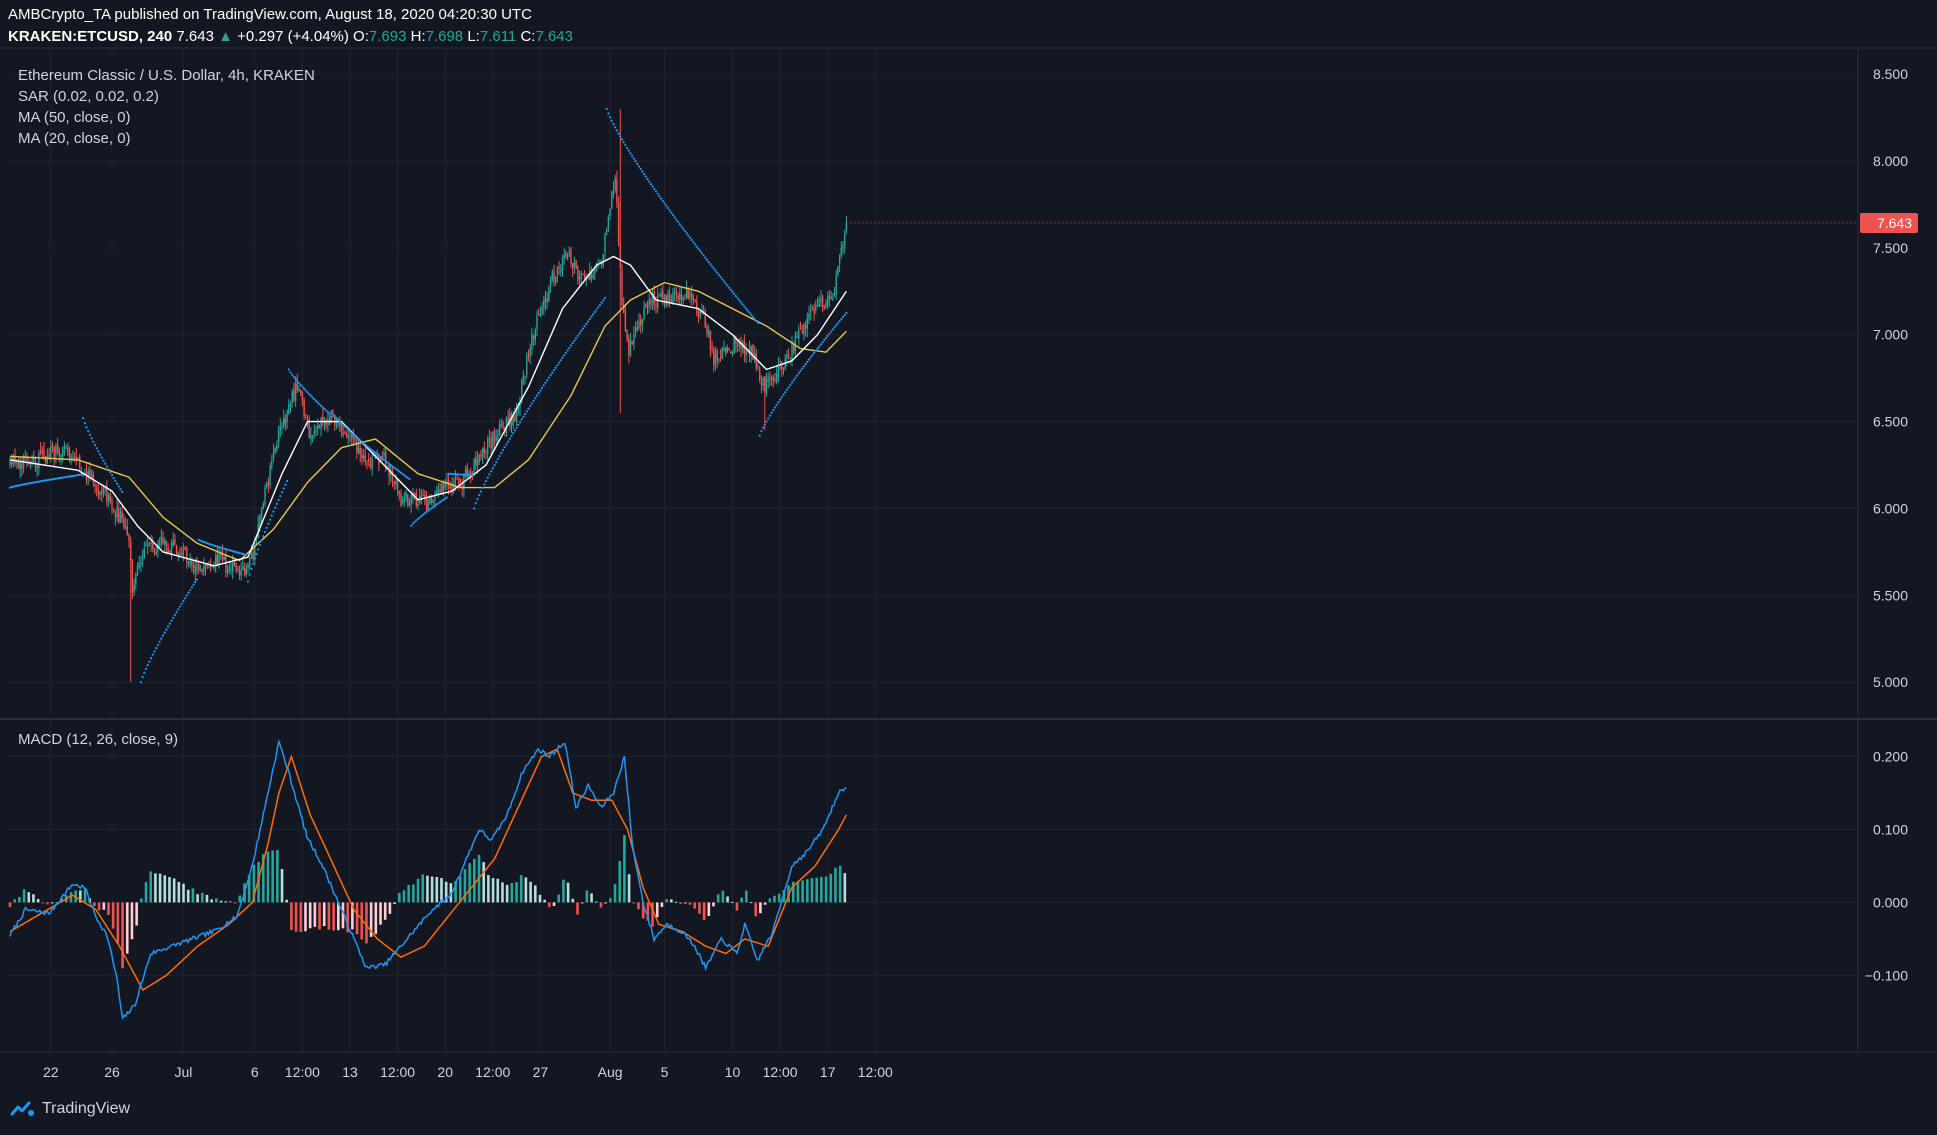  Describe the element at coordinates (1890, 248) in the screenshot. I see `price-tick-label: 7.500` at that location.